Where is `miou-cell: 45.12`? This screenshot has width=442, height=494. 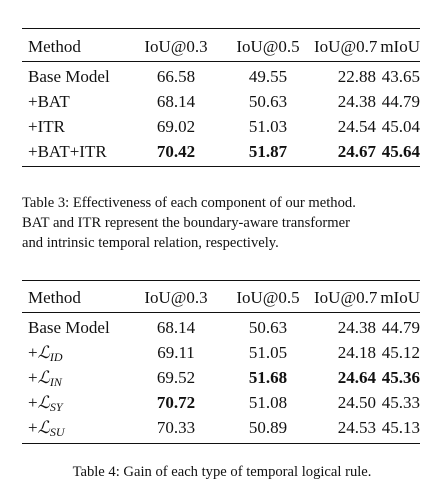
miou-cell: 45.12 is located at coordinates (400, 352).